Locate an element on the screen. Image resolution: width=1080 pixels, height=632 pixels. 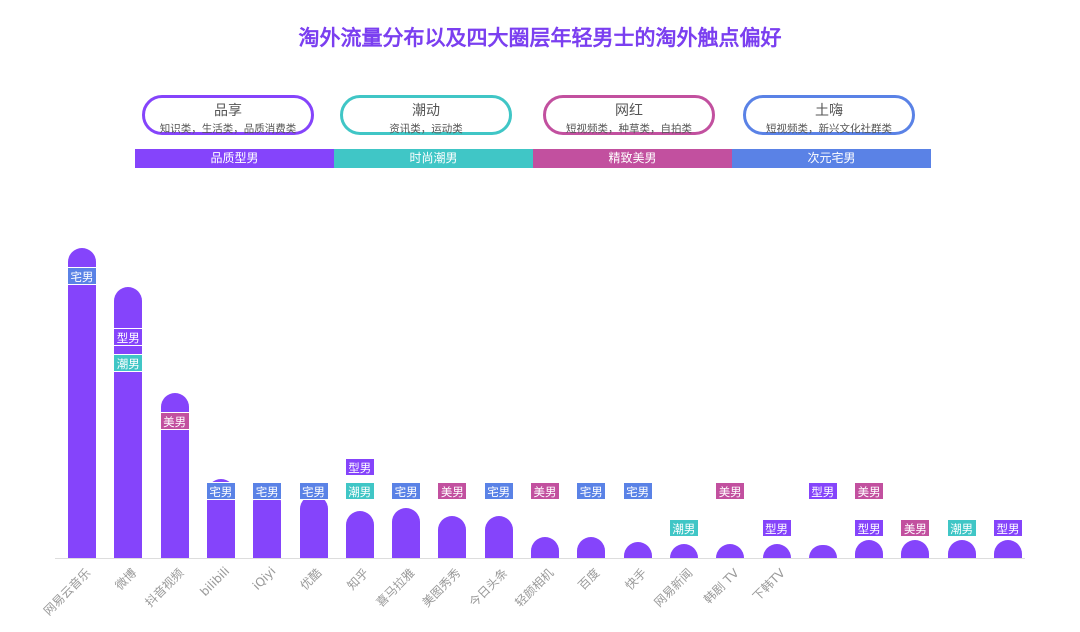
pill-subtitle: 短视频类，种草类，自拍类 is located at coordinates (629, 129).